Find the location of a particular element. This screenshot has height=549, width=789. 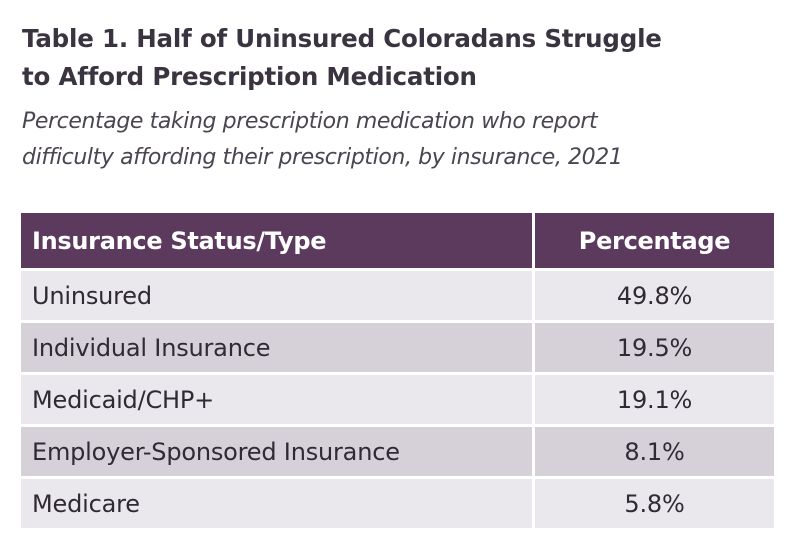

table-row: Employer-Sponsored Insurance 8.1% is located at coordinates (397, 453).